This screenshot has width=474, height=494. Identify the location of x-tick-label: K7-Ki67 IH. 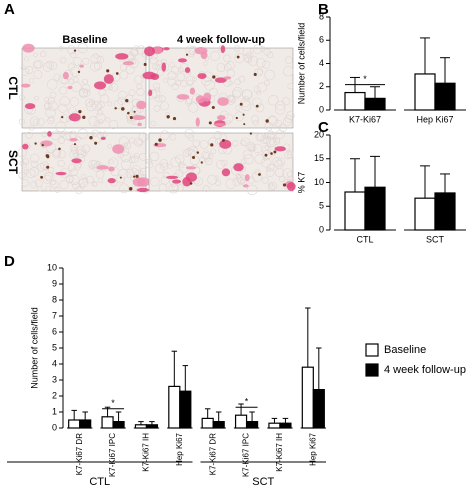
(146, 452).